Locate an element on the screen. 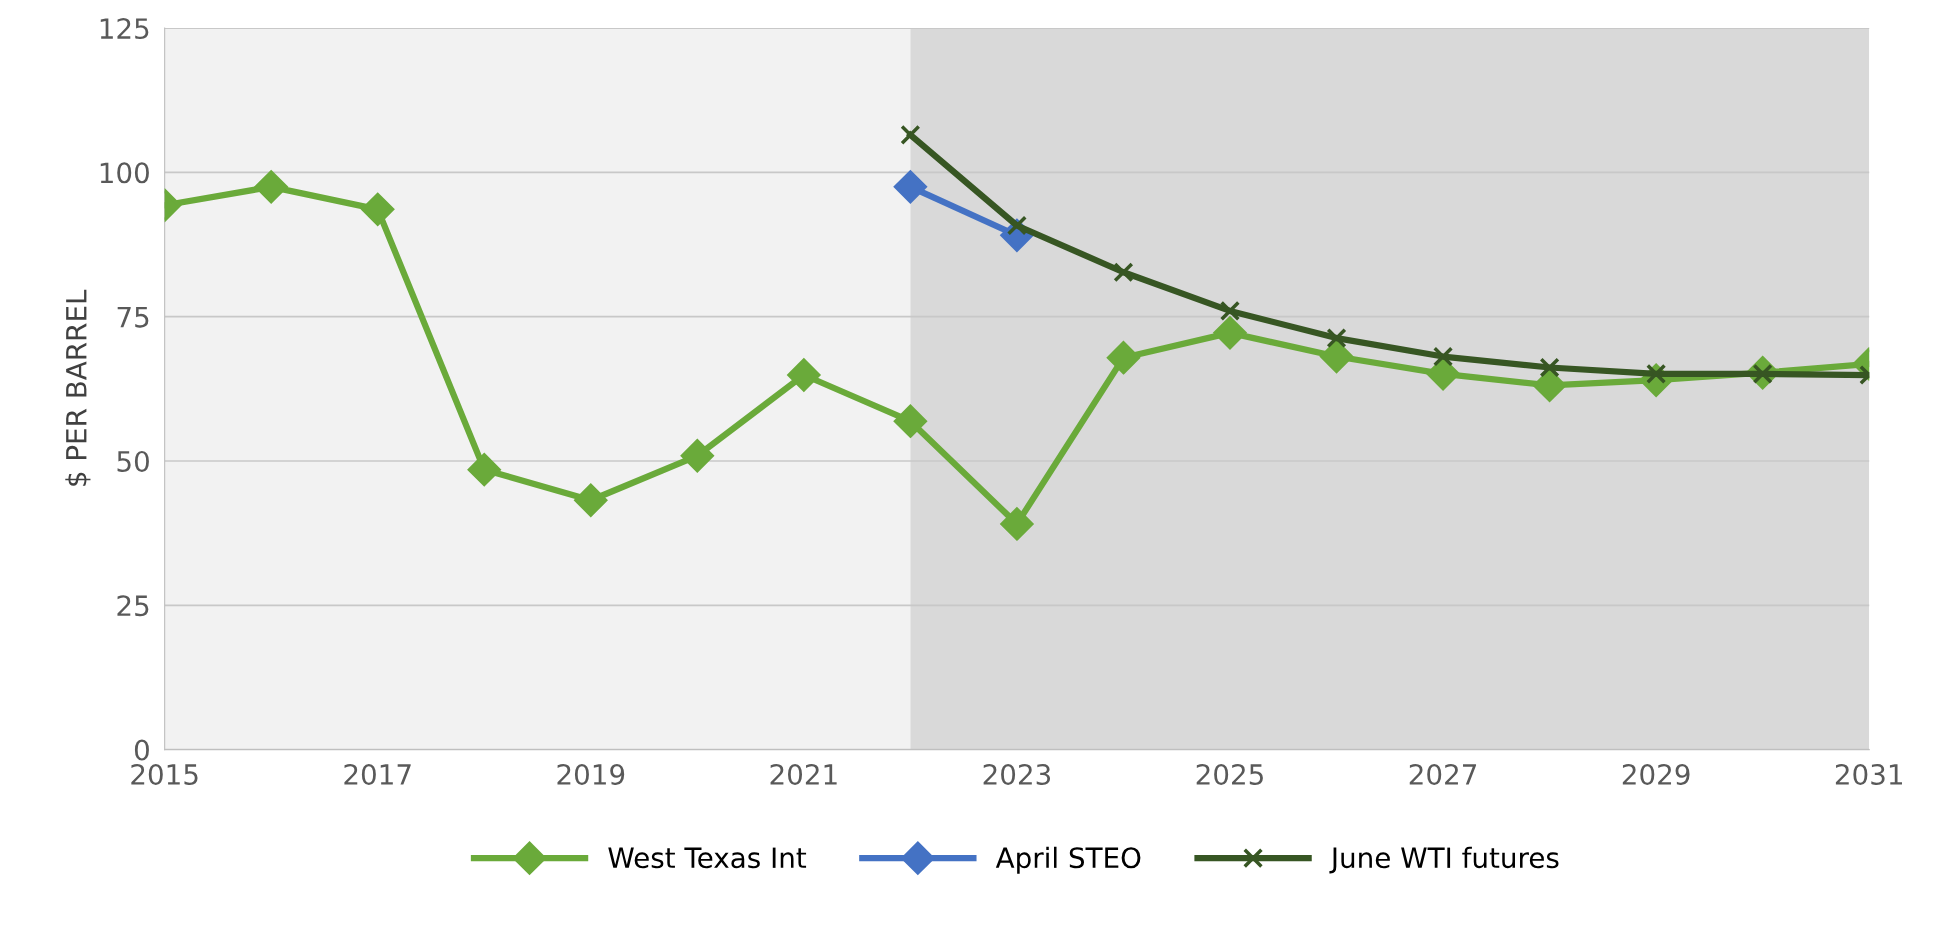  legend-label: June WTI futures is located at coordinates (1444, 860).